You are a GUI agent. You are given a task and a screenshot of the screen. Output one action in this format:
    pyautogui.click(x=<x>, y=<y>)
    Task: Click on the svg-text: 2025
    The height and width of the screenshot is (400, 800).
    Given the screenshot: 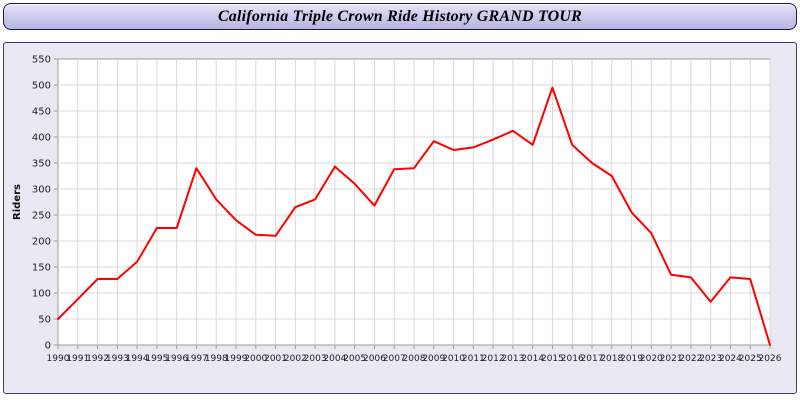 What is the action you would take?
    pyautogui.click(x=750, y=359)
    